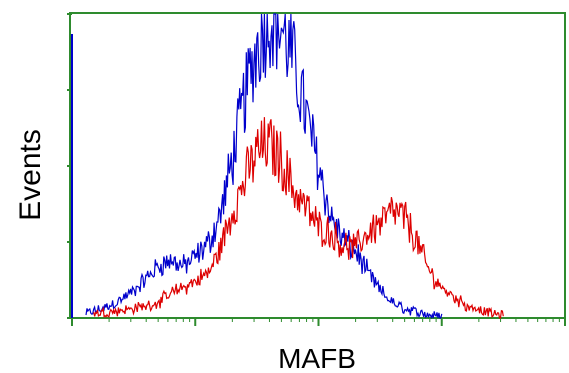 The image size is (569, 373). I want to click on x-axis-label: MAFB, so click(317, 358).